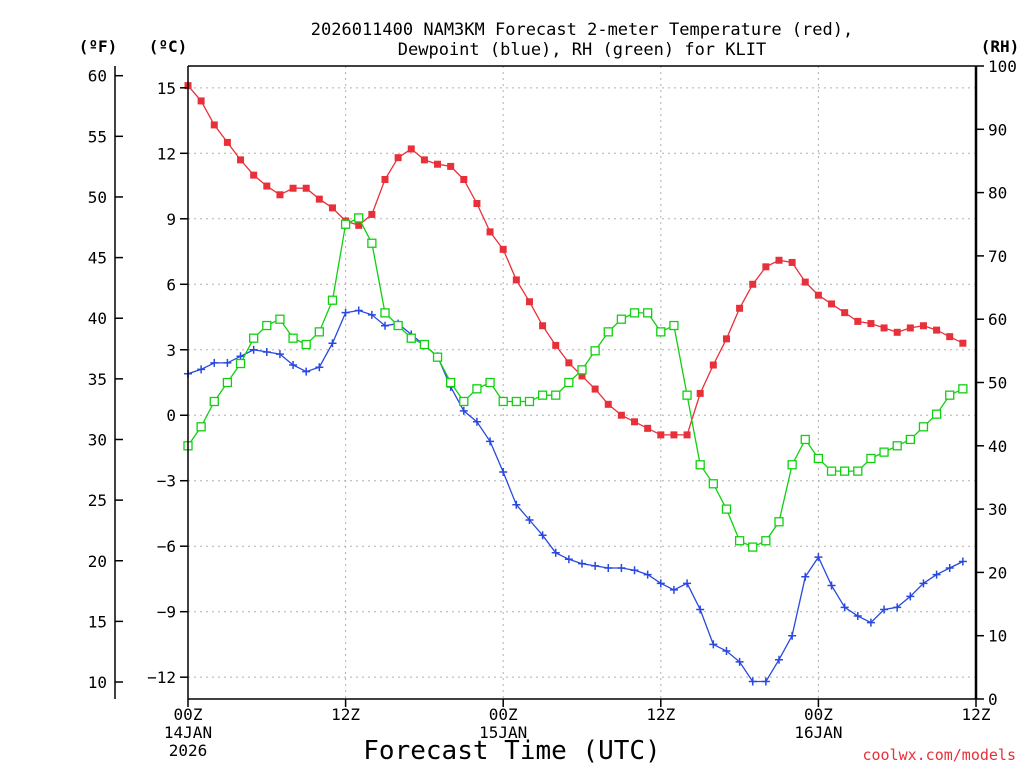 The width and height of the screenshot is (1024, 768). I want to click on x-tick-label: 15JAN, so click(503, 732).